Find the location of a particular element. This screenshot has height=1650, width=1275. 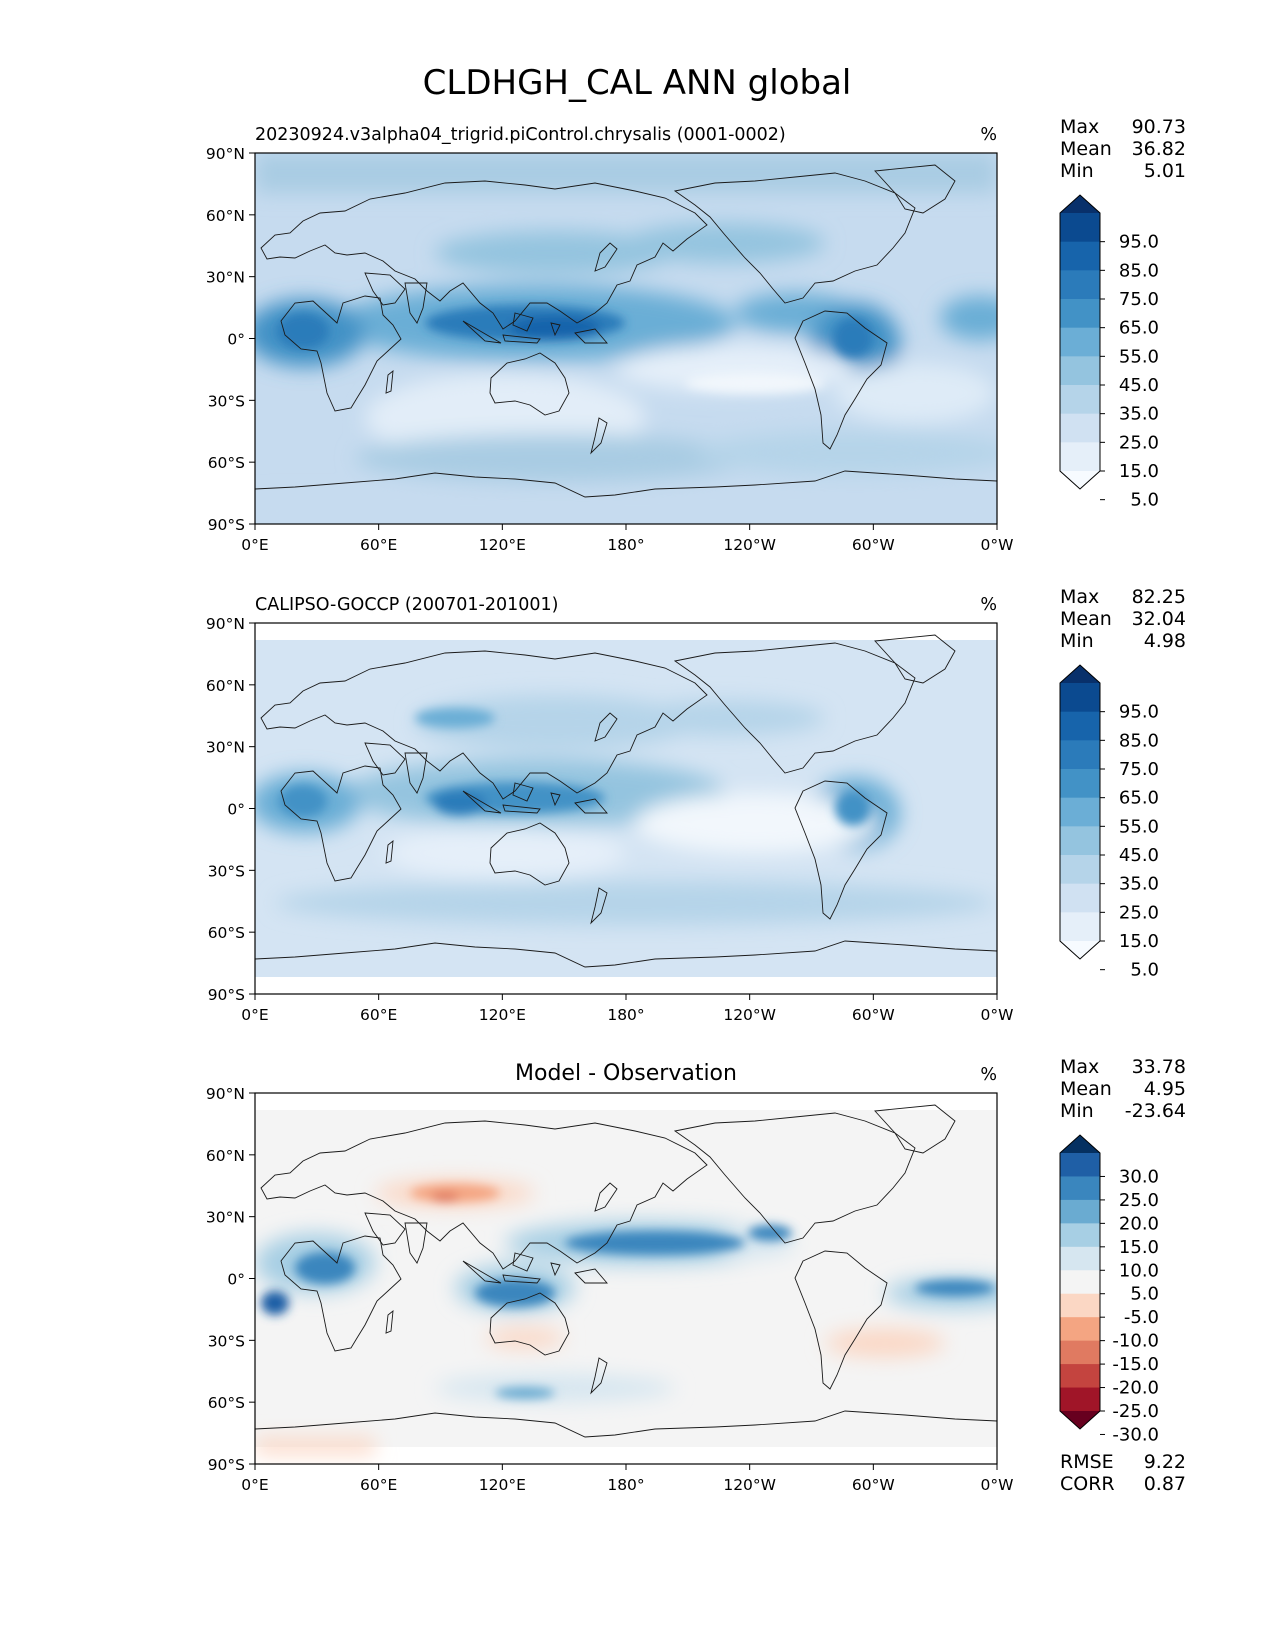

stat-value: 36.82 is located at coordinates (1159, 149).